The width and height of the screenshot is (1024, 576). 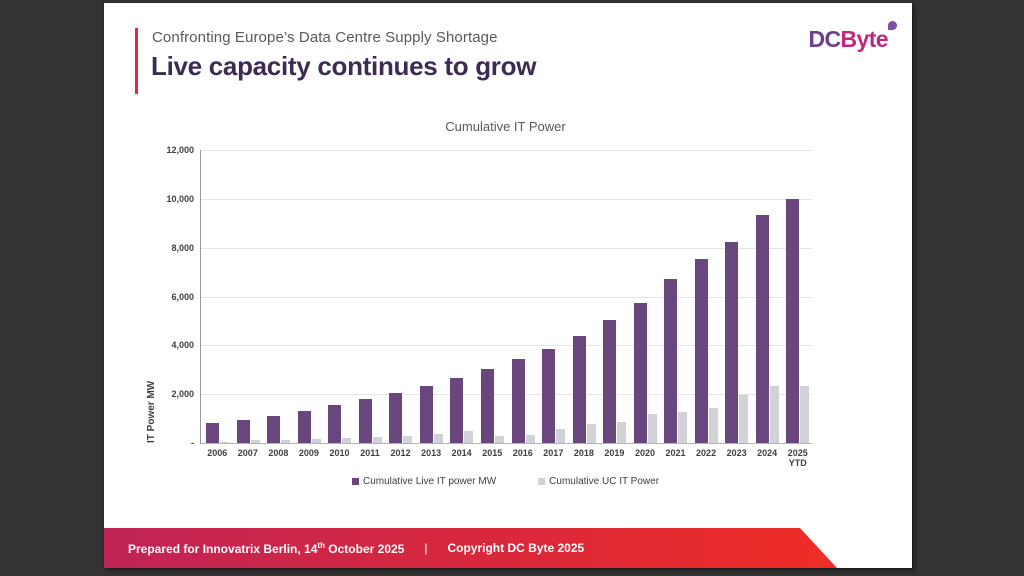 I want to click on x-tick-label: 2006, so click(x=217, y=453).